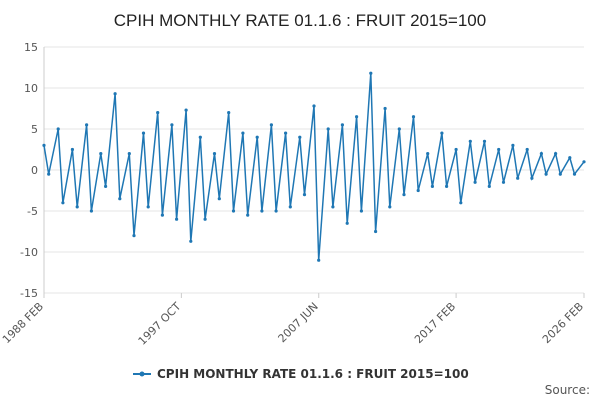 Image resolution: width=600 pixels, height=400 pixels. Describe the element at coordinates (567, 390) in the screenshot. I see `source-label: Source:` at that location.